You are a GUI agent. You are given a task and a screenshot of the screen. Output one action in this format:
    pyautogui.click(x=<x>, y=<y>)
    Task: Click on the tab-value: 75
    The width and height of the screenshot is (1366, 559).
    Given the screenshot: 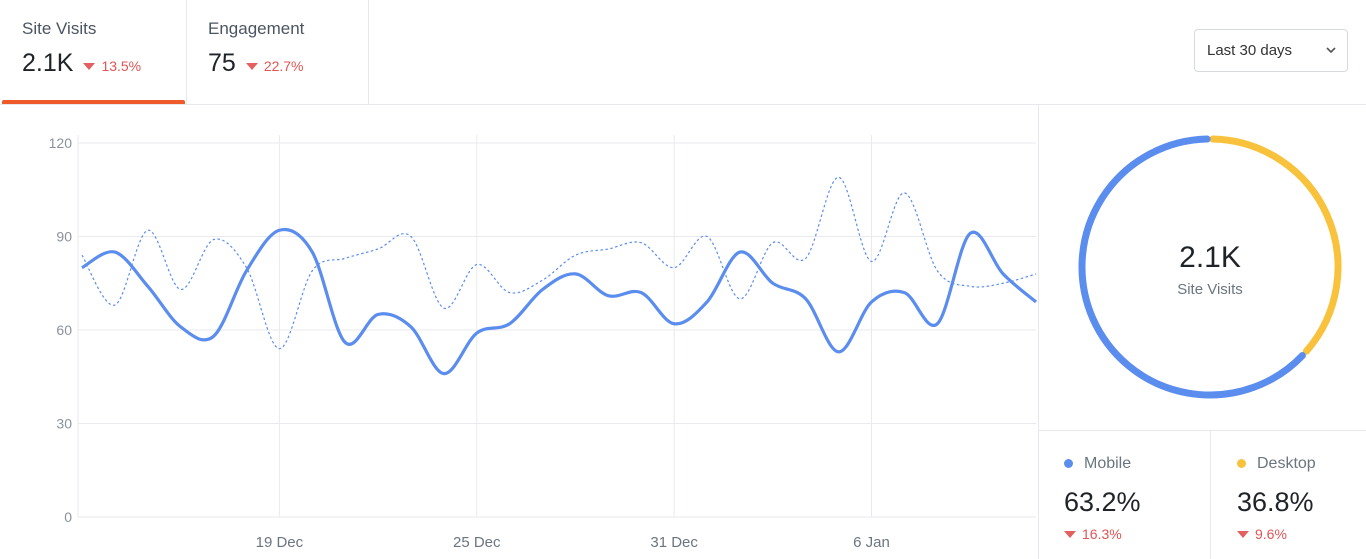 What is the action you would take?
    pyautogui.click(x=222, y=63)
    